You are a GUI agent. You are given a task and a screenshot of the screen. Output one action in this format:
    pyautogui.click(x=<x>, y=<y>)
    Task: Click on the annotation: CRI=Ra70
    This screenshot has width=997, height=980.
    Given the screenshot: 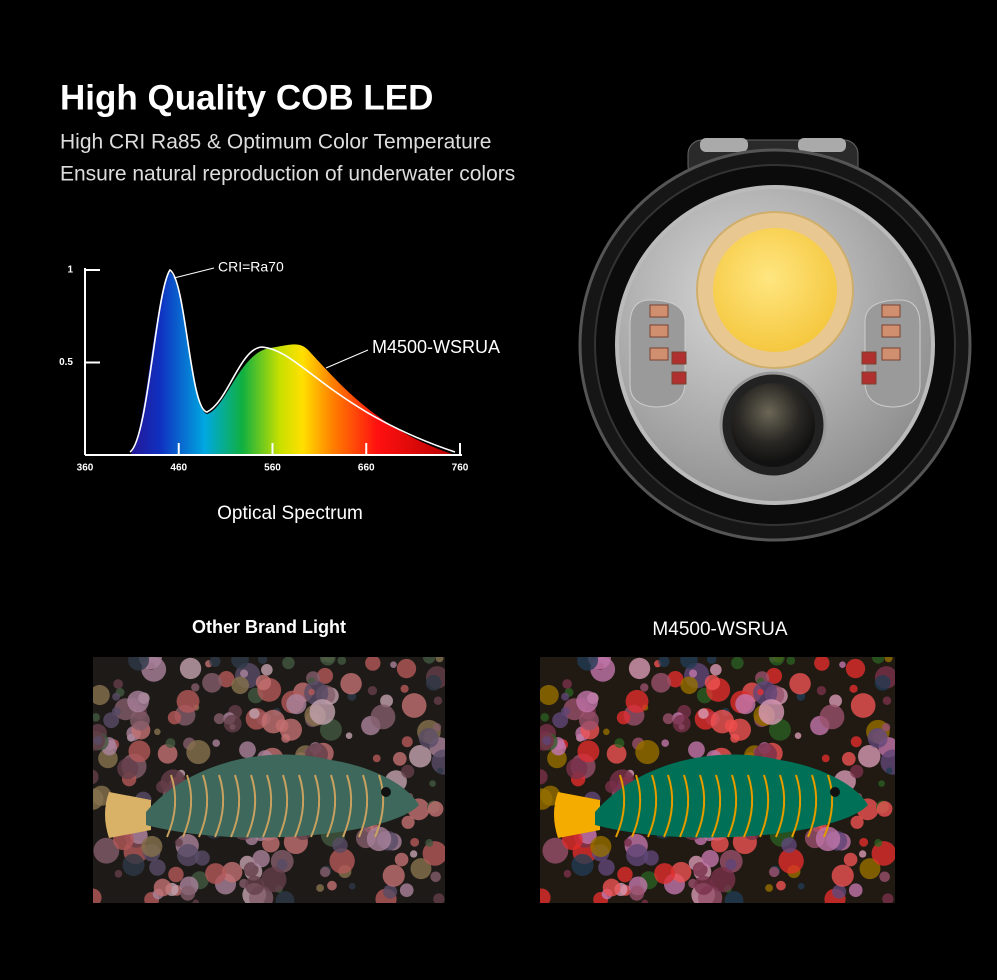 What is the action you would take?
    pyautogui.click(x=251, y=267)
    